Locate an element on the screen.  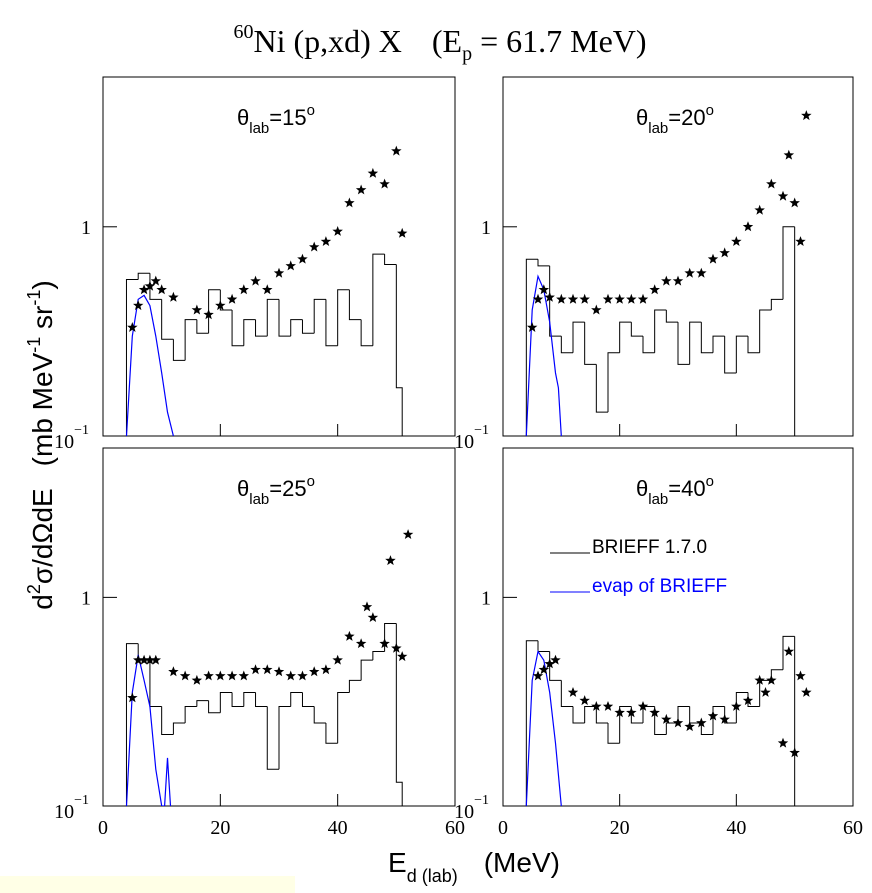
evap-line is located at coordinates (543, 727).